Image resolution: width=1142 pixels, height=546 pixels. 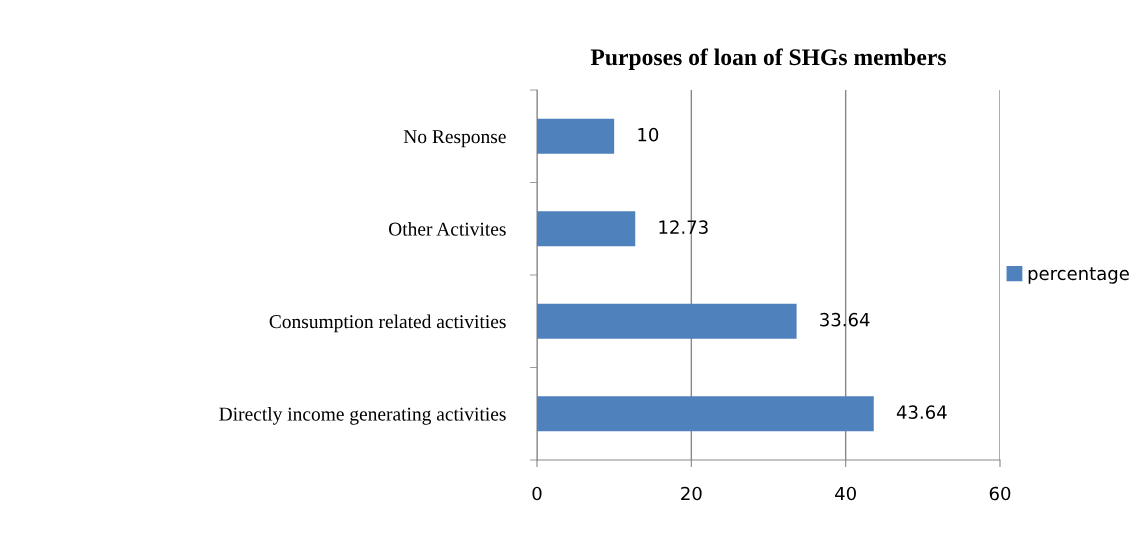 I want to click on data-label: 12.73, so click(x=683, y=227).